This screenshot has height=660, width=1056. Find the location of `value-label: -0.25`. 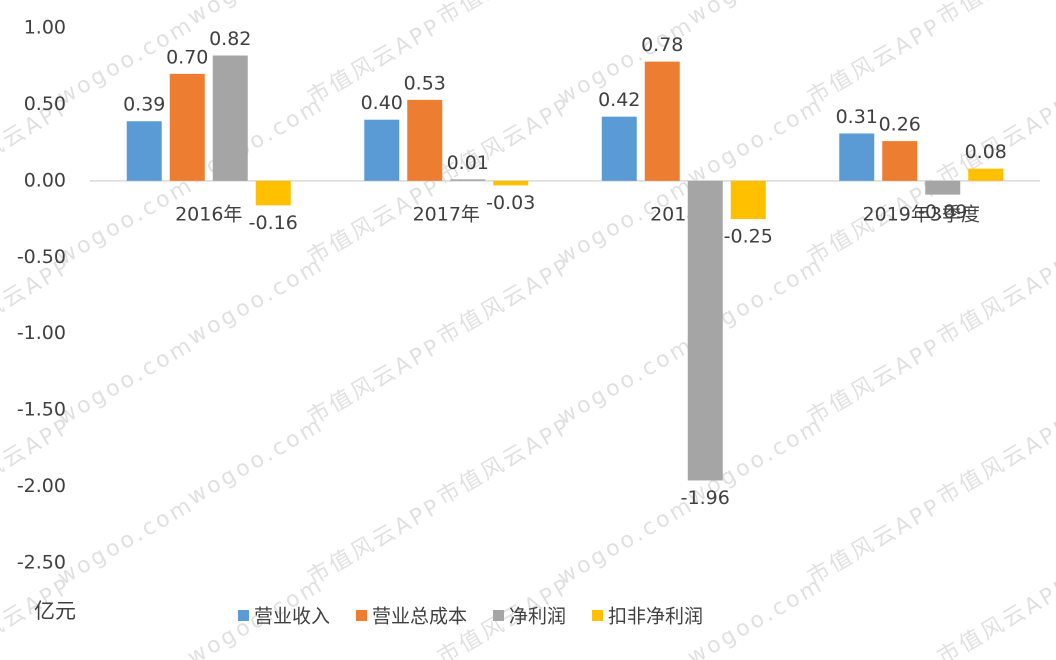

value-label: -0.25 is located at coordinates (748, 237).